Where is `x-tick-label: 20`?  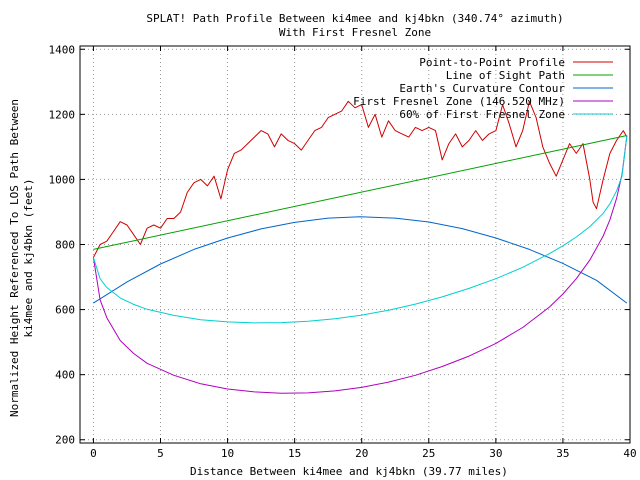
x-tick-label: 20 is located at coordinates (361, 453).